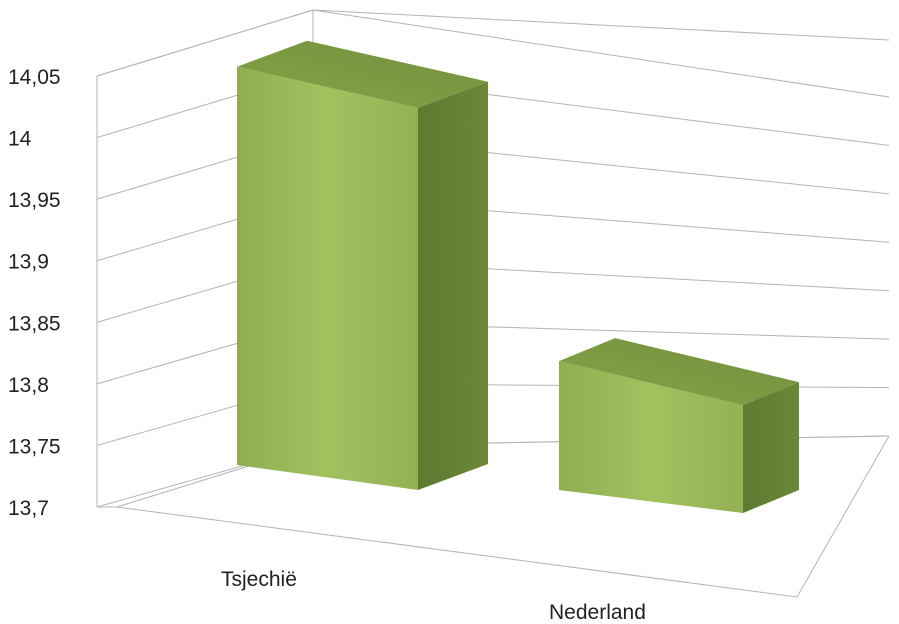 The image size is (899, 624). I want to click on y-tick-label: 13,95, so click(34, 200).